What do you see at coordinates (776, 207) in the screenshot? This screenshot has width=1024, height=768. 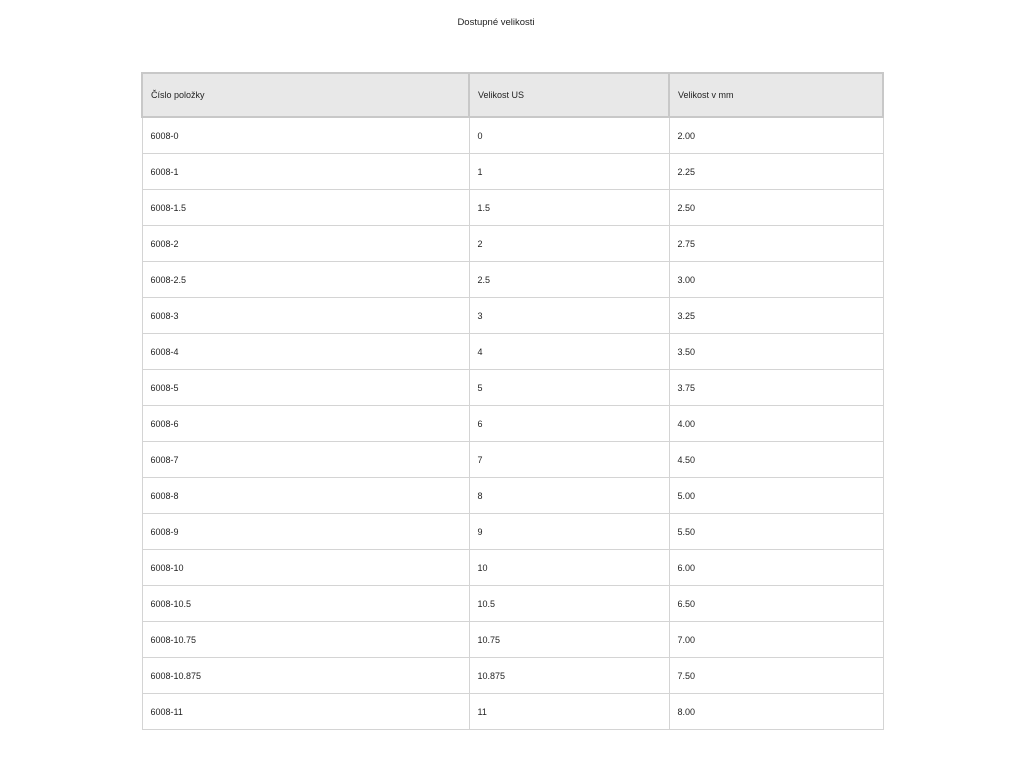 I see `mm-size-cell: 2.50` at bounding box center [776, 207].